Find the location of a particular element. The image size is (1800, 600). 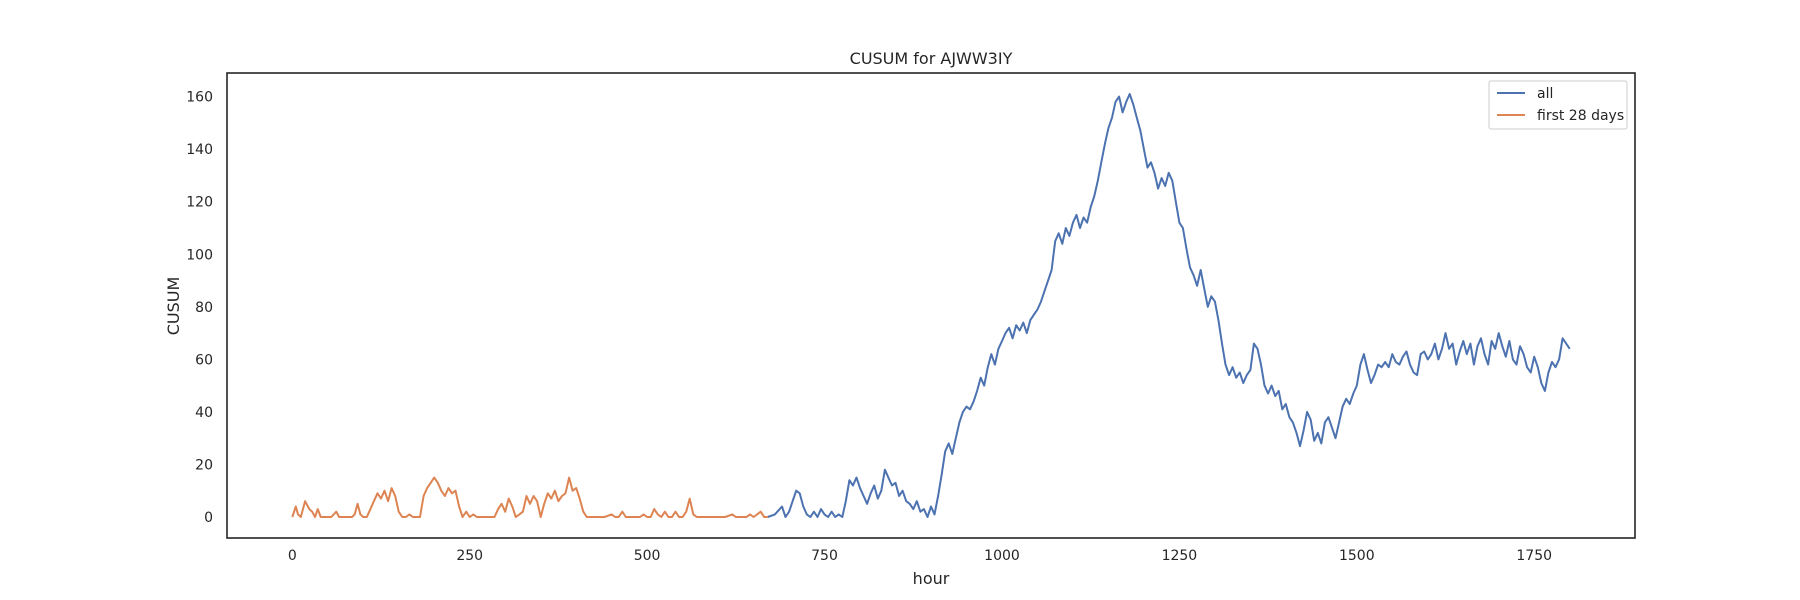

y-tick-label: 0 is located at coordinates (208, 518).